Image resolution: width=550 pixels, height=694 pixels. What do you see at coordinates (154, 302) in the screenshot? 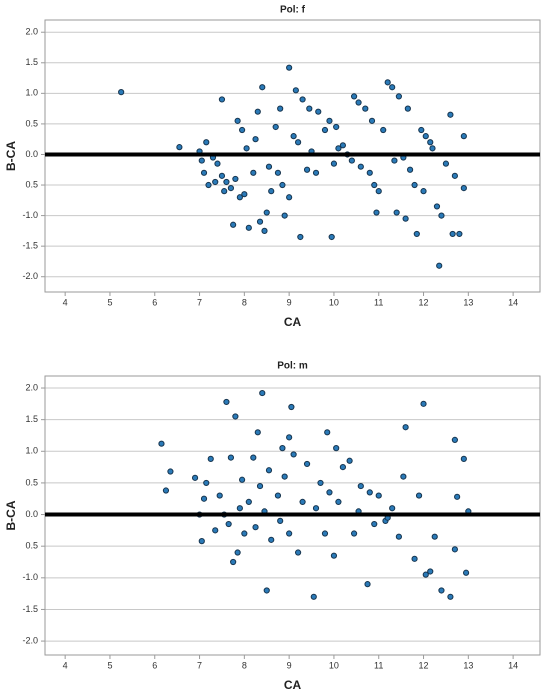
I see `x-tick-label: 6` at bounding box center [154, 302].